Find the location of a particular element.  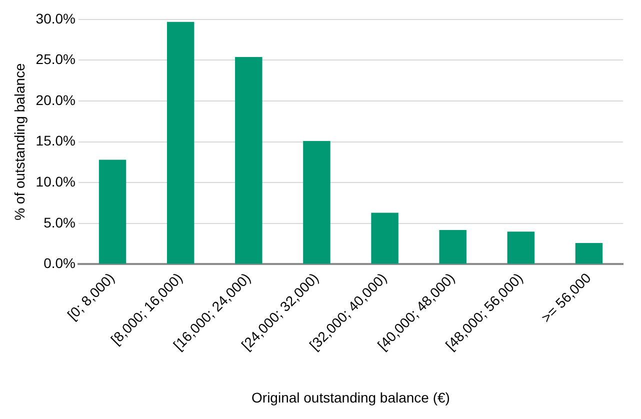

y-tick-label: 0.0% is located at coordinates (60, 263).